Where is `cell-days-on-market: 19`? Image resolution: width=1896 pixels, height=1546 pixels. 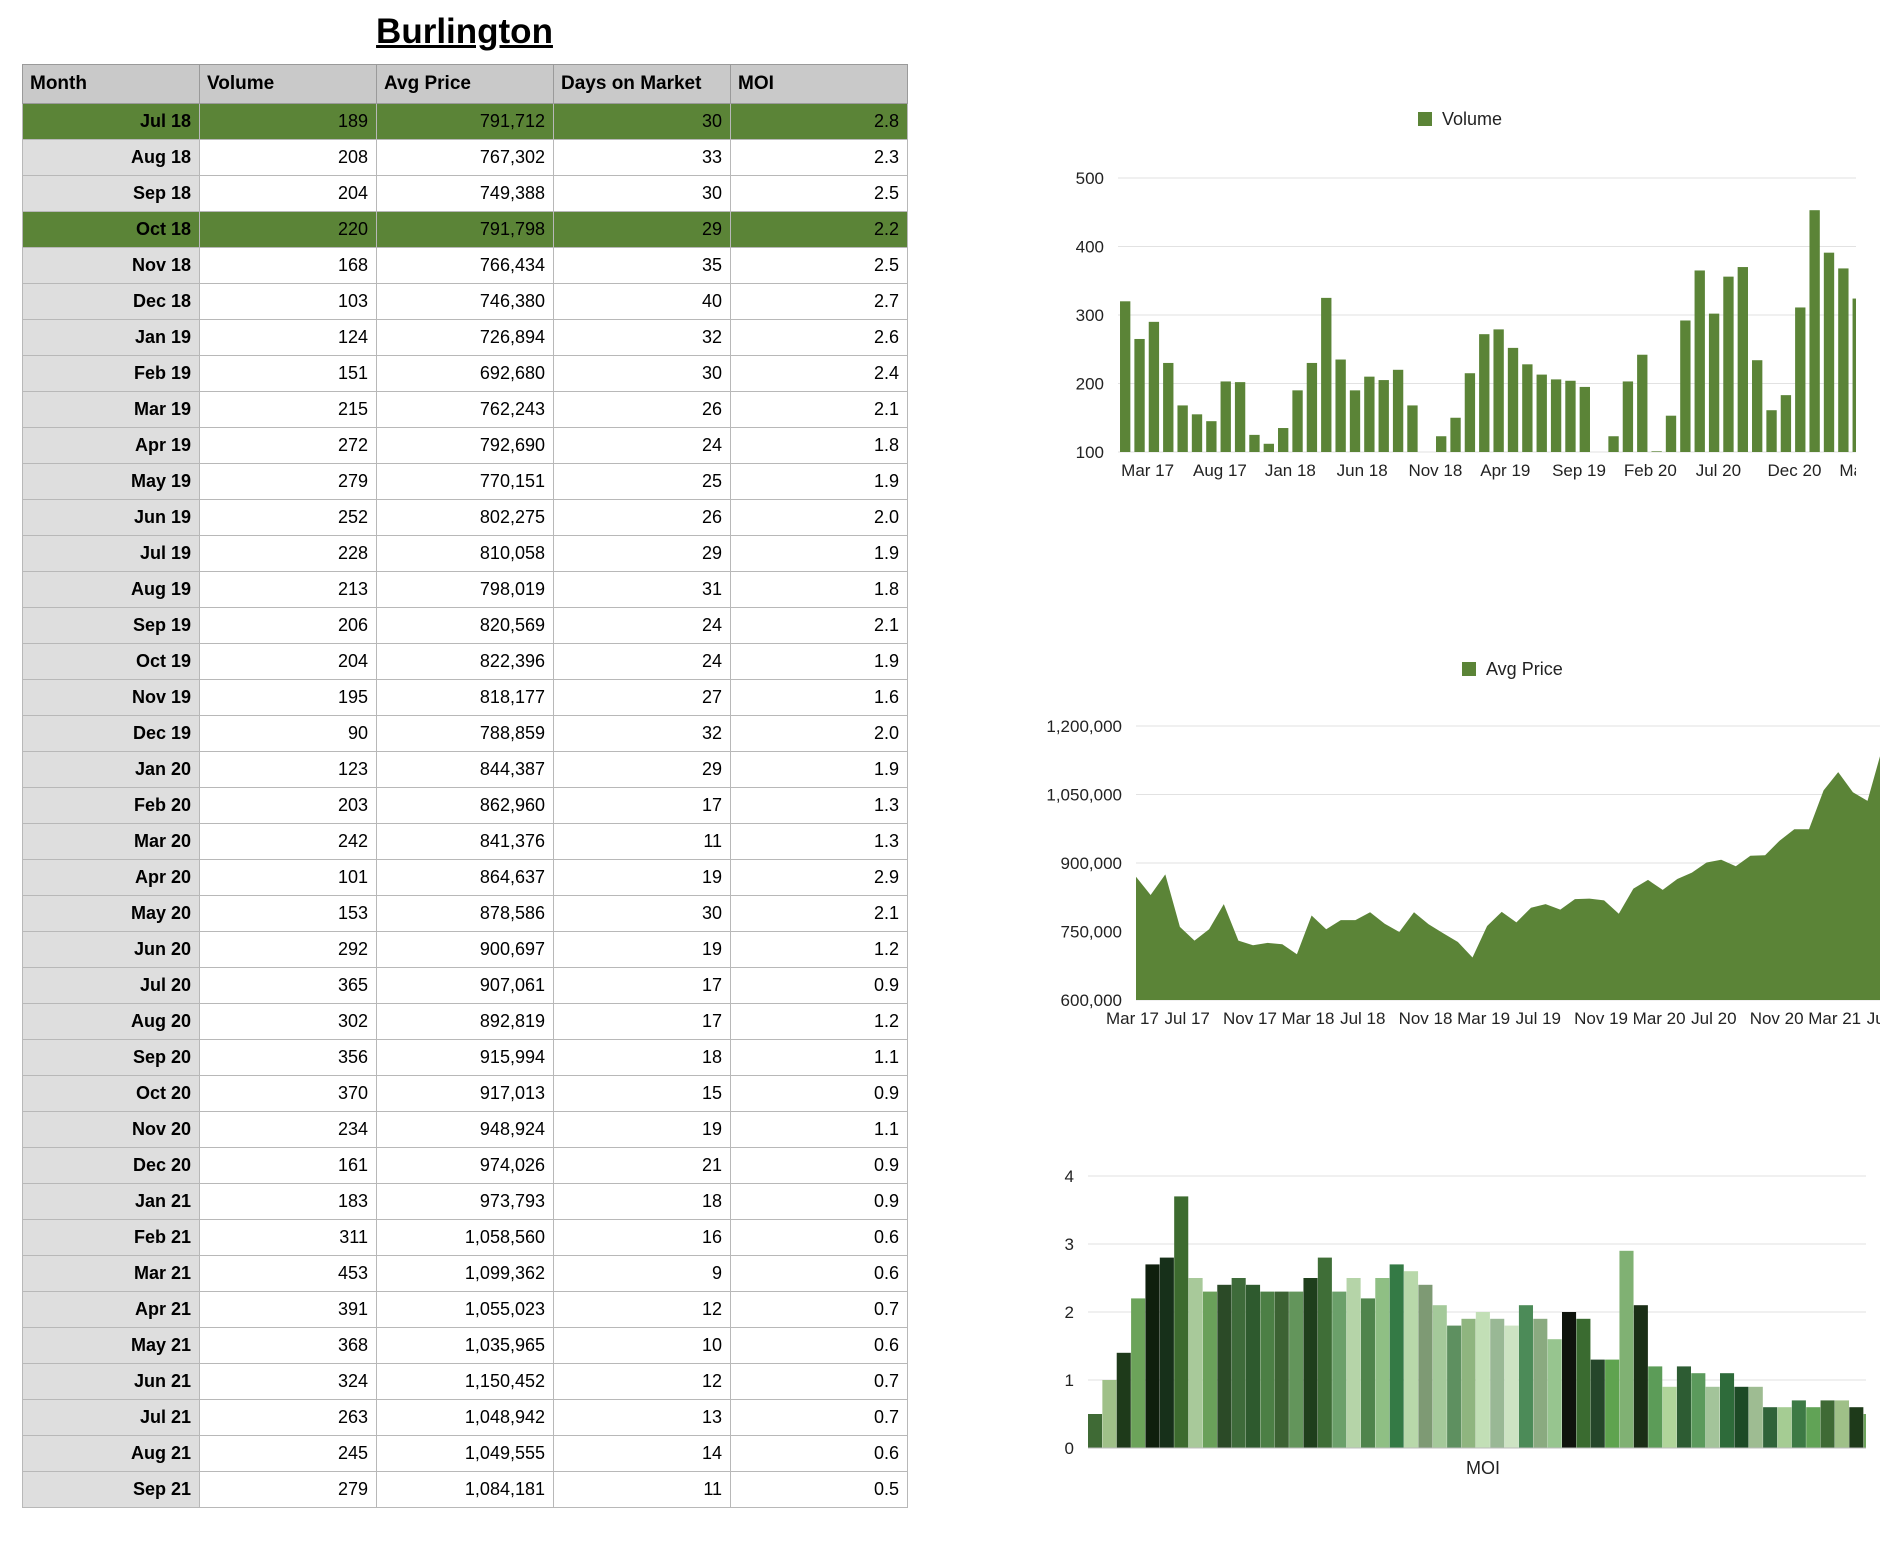
cell-days-on-market: 19 is located at coordinates (642, 1129).